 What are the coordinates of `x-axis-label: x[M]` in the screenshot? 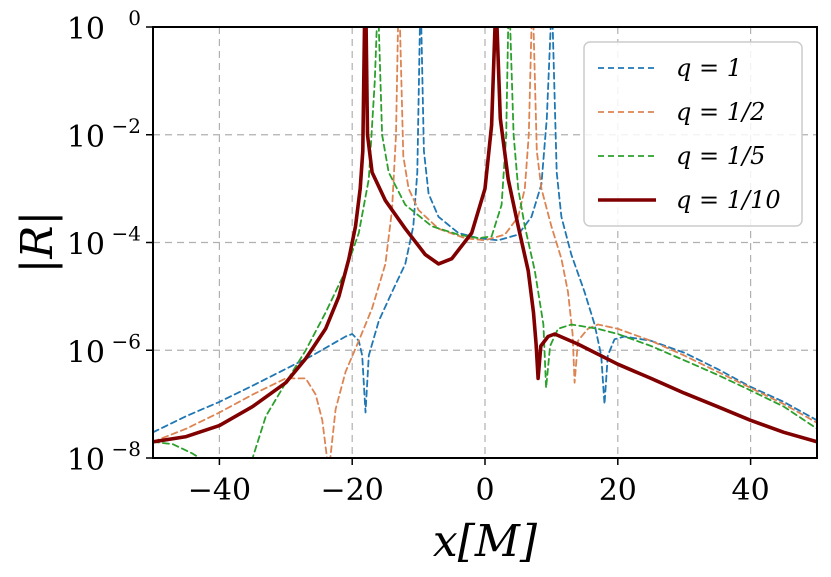 It's located at (485, 541).